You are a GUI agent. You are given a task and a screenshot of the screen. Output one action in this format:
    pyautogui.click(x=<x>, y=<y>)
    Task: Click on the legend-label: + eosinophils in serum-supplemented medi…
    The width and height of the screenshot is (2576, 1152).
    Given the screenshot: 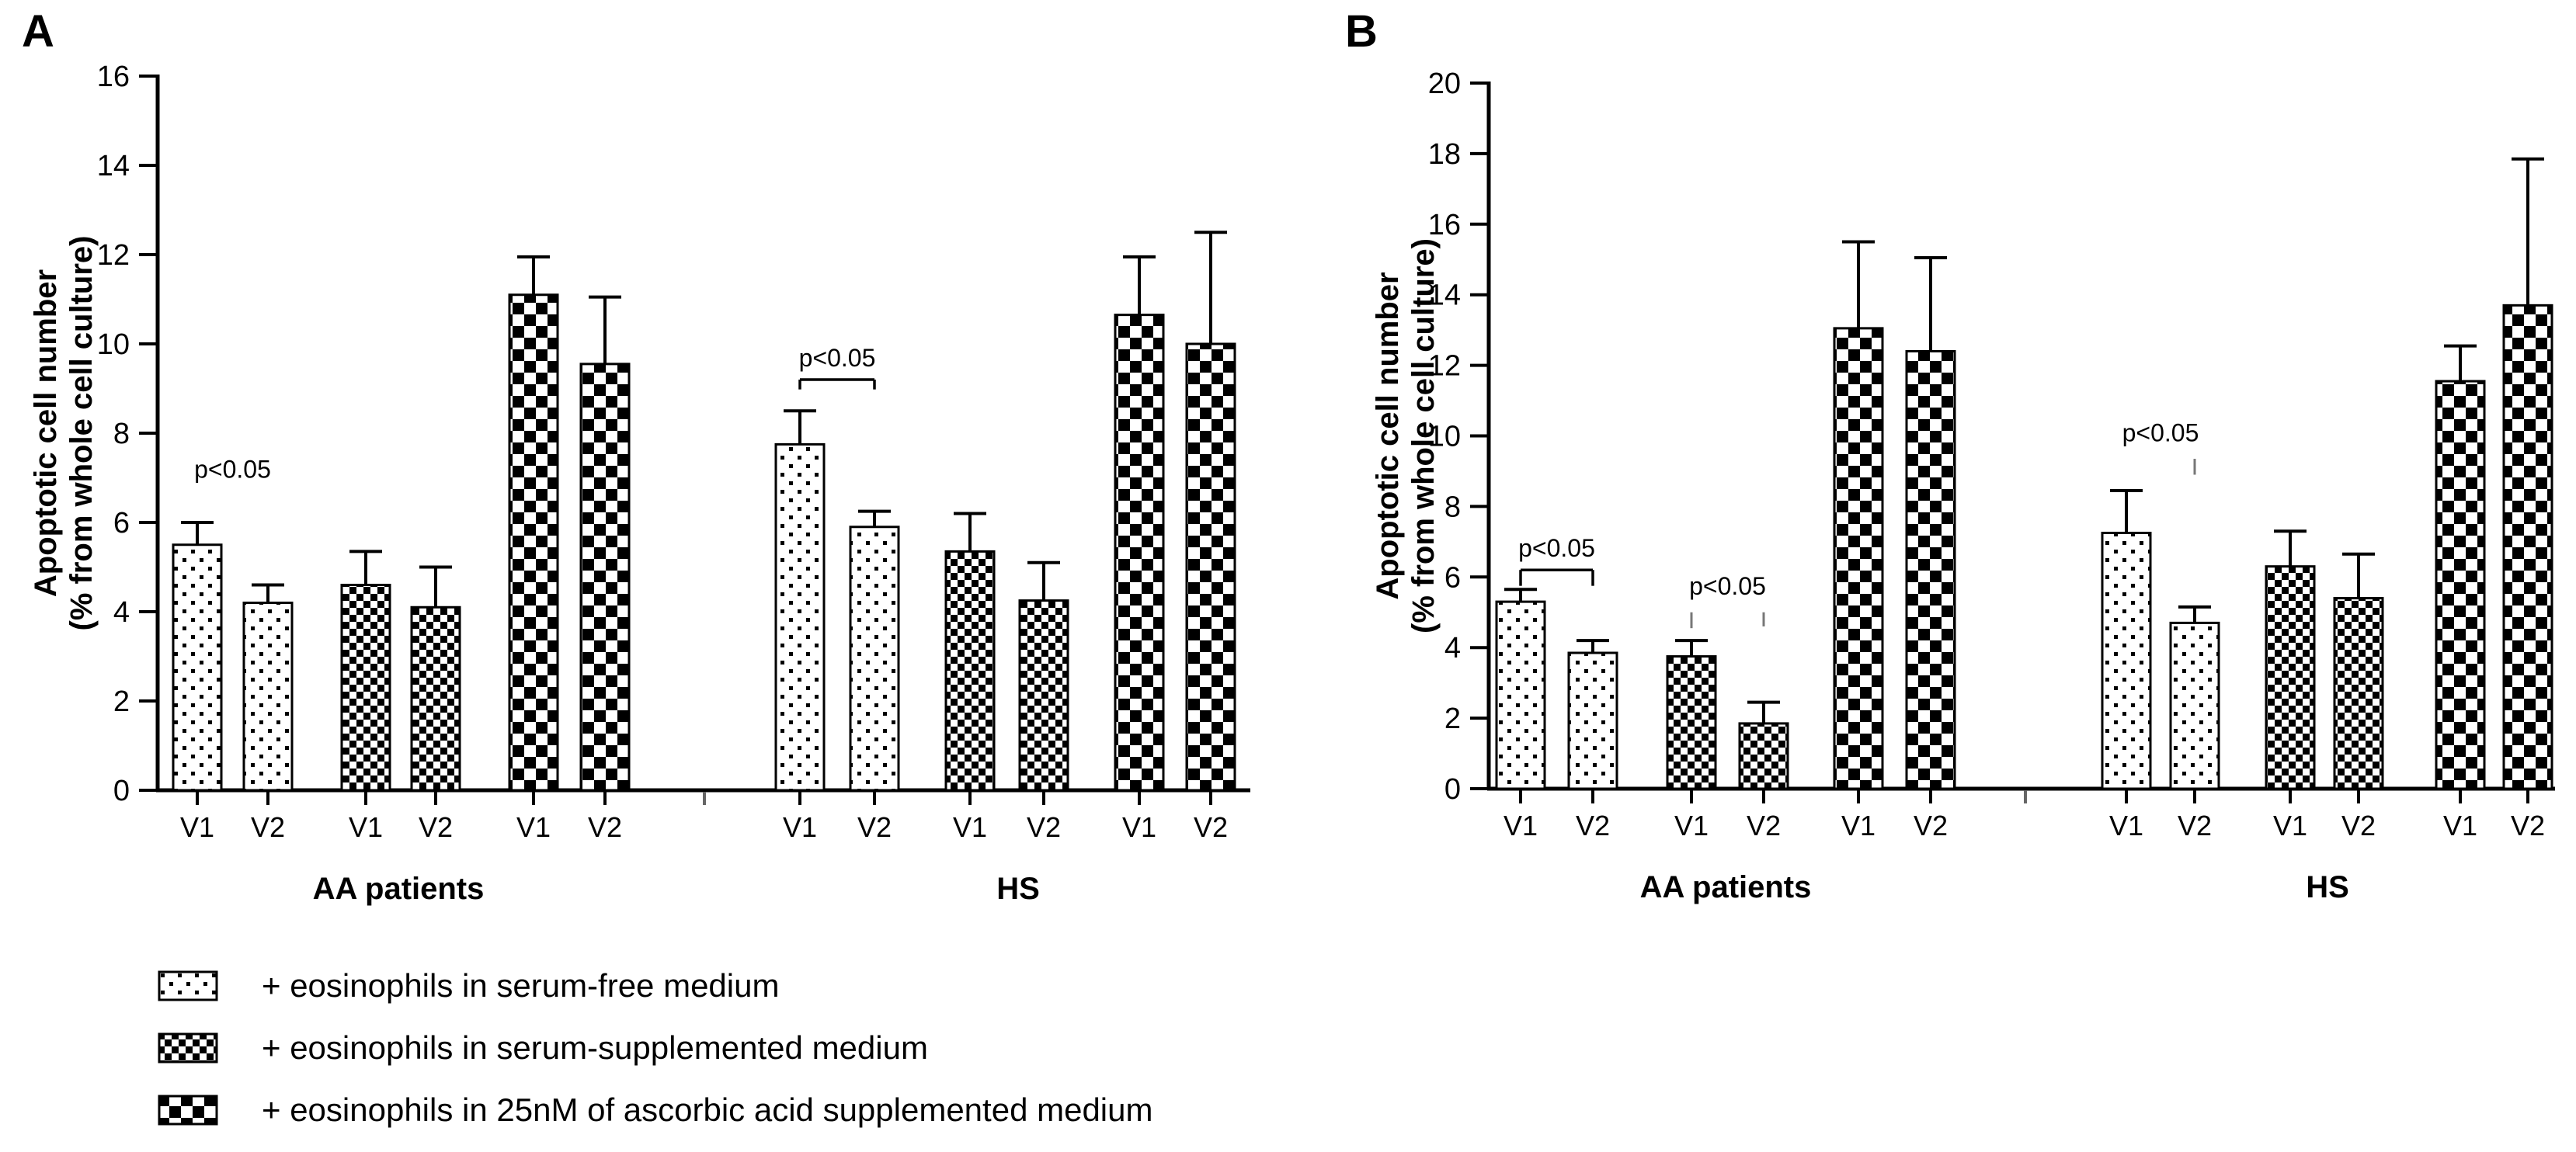 What is the action you would take?
    pyautogui.click(x=595, y=1047)
    